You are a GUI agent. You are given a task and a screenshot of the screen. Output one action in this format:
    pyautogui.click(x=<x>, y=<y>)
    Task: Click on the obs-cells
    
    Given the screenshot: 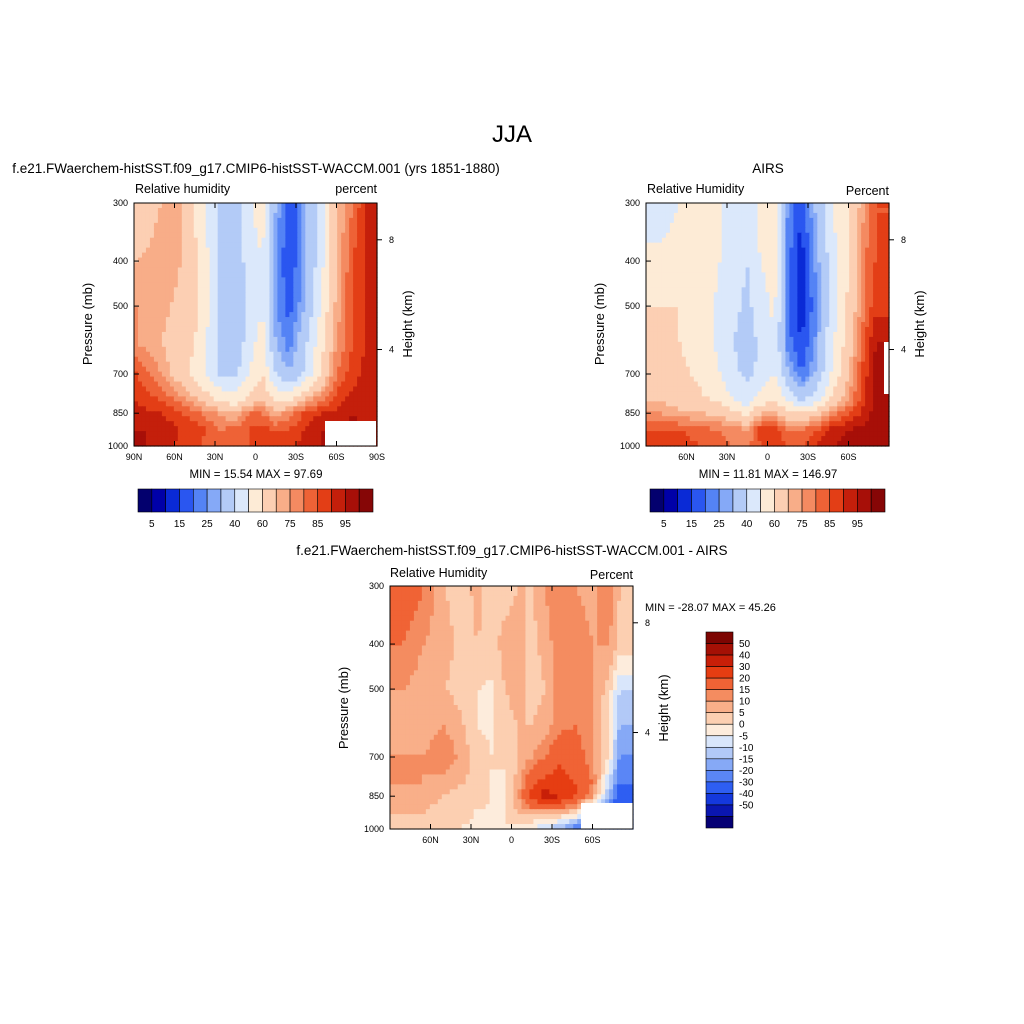 What is the action you would take?
    pyautogui.click(x=768, y=325)
    